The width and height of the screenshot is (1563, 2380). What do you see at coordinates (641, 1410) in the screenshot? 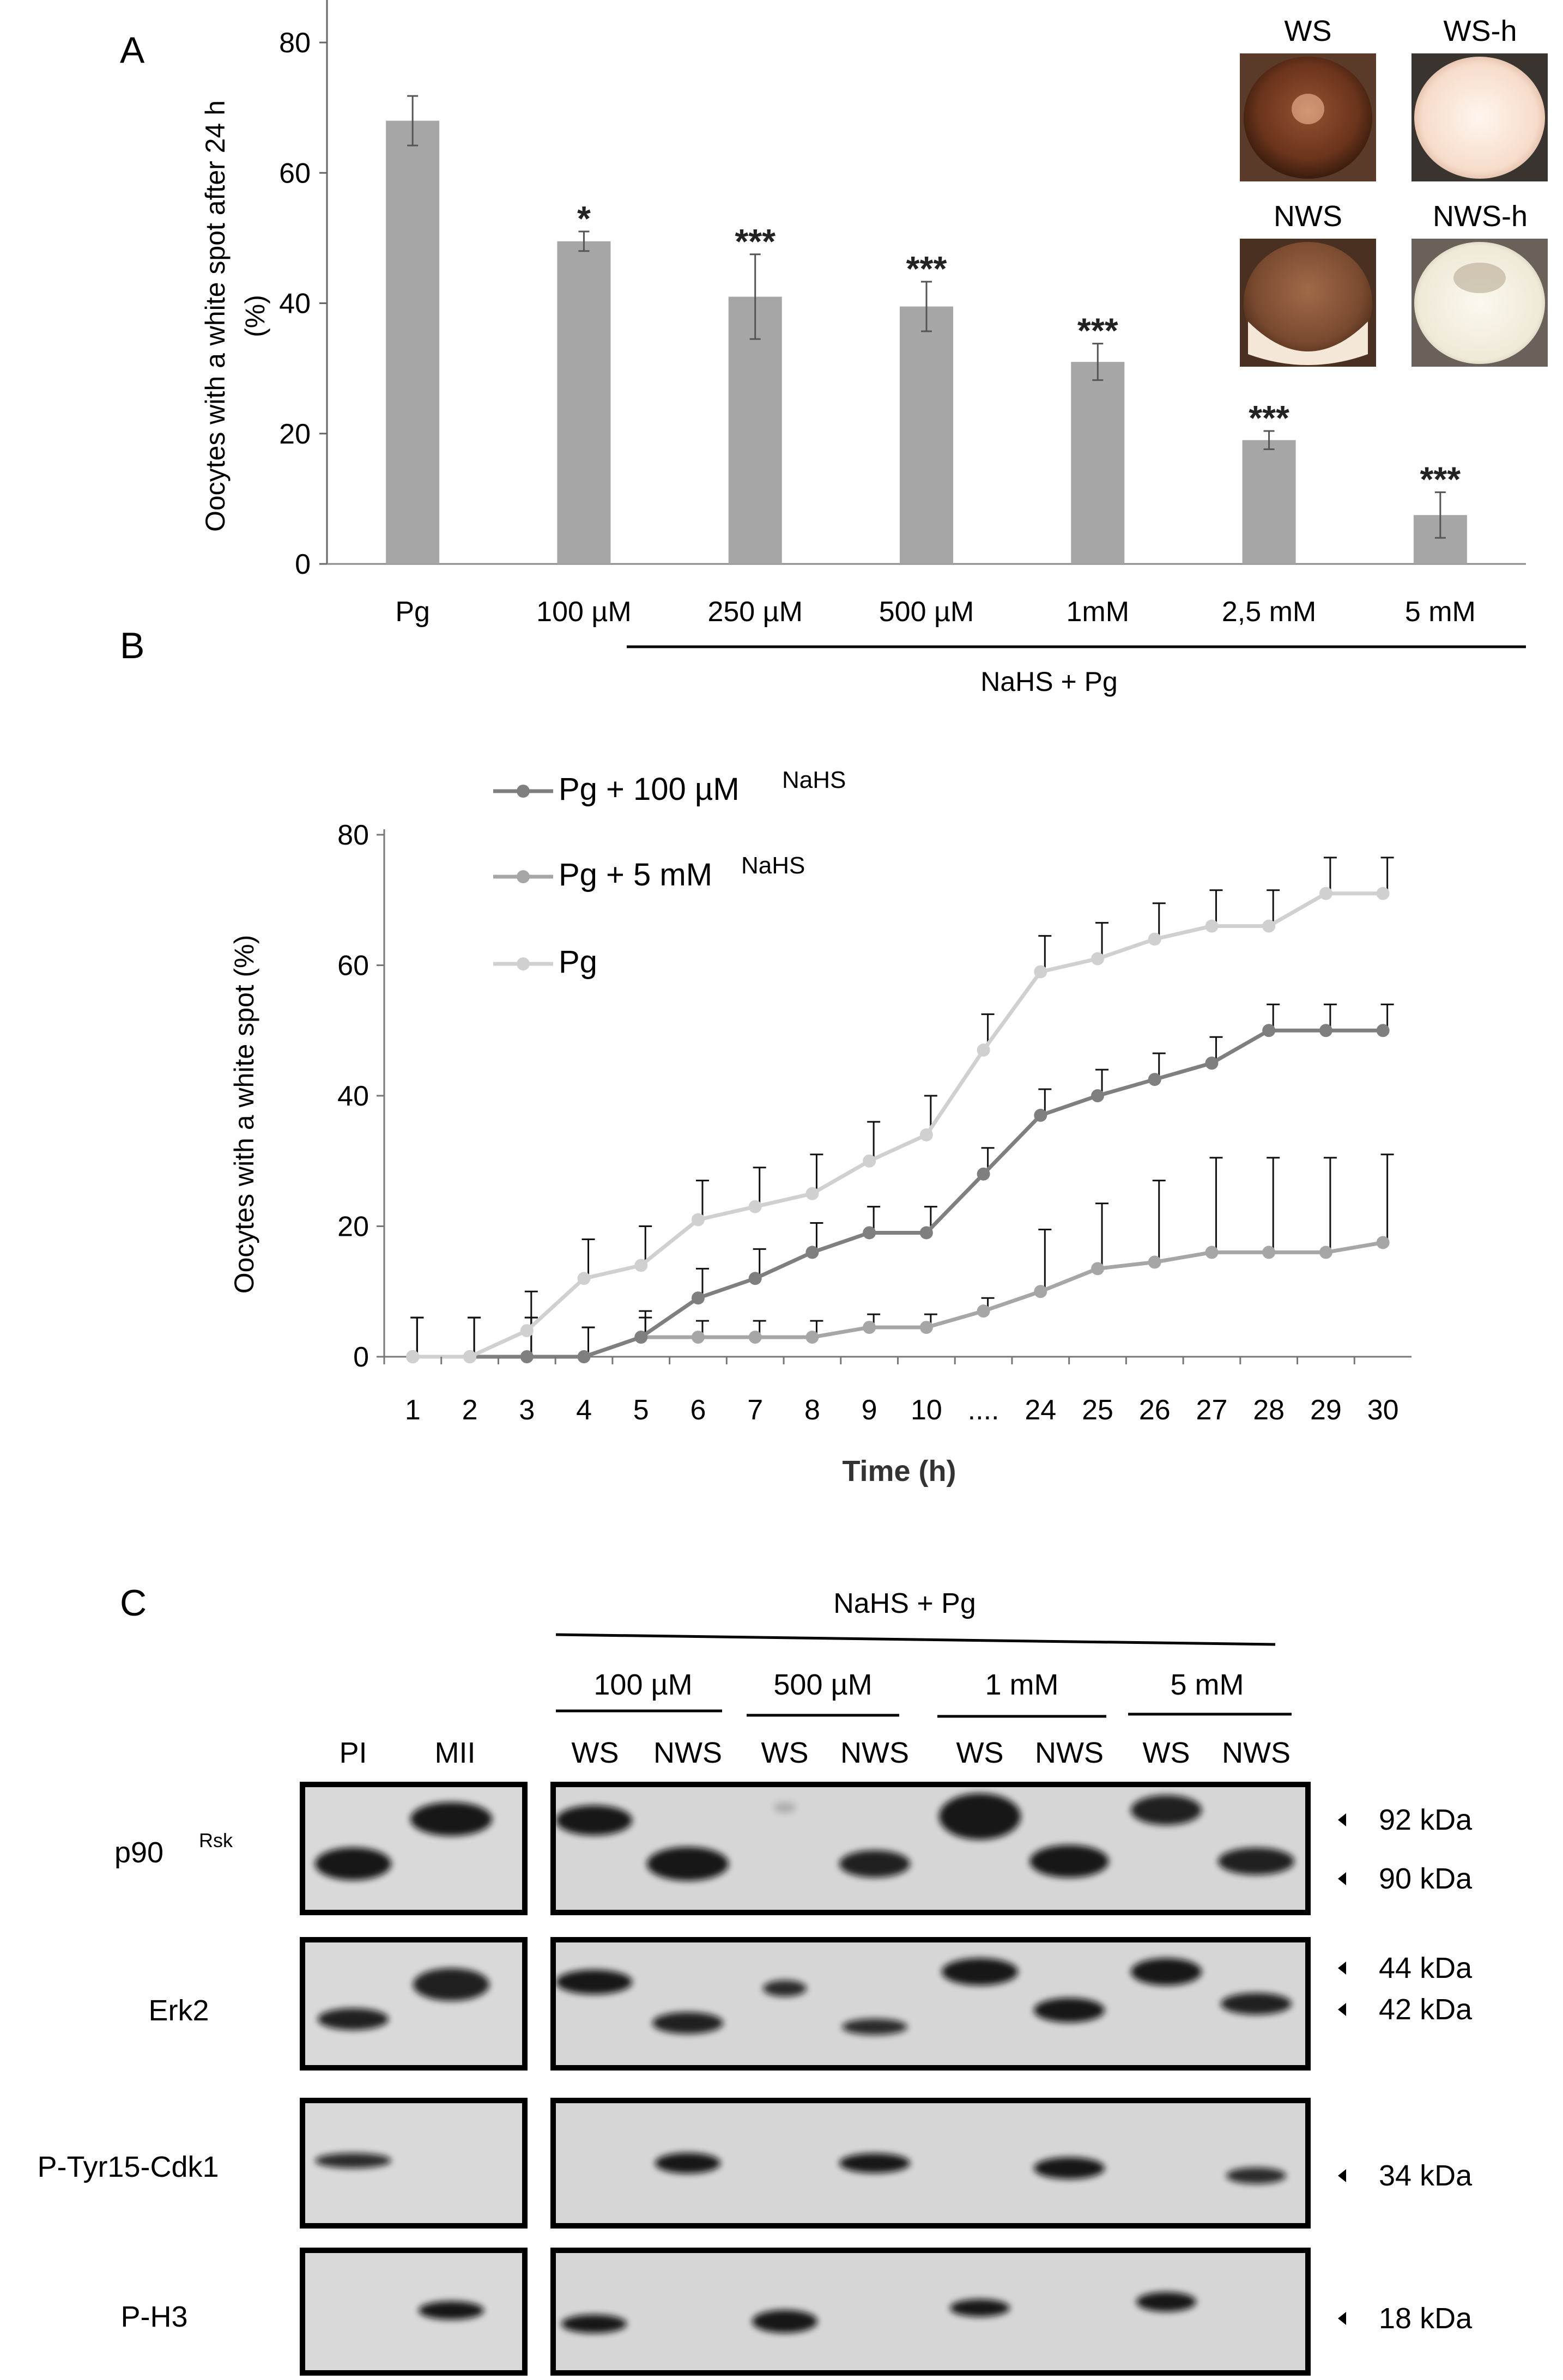
I see `b-x-tick-label: 5` at bounding box center [641, 1410].